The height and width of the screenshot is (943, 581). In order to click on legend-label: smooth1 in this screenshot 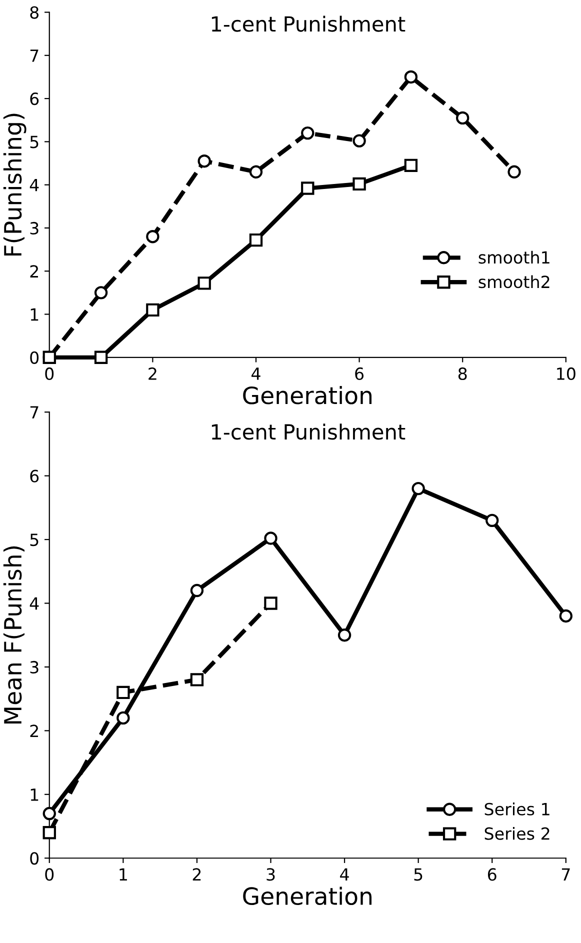, I will do `click(514, 257)`.